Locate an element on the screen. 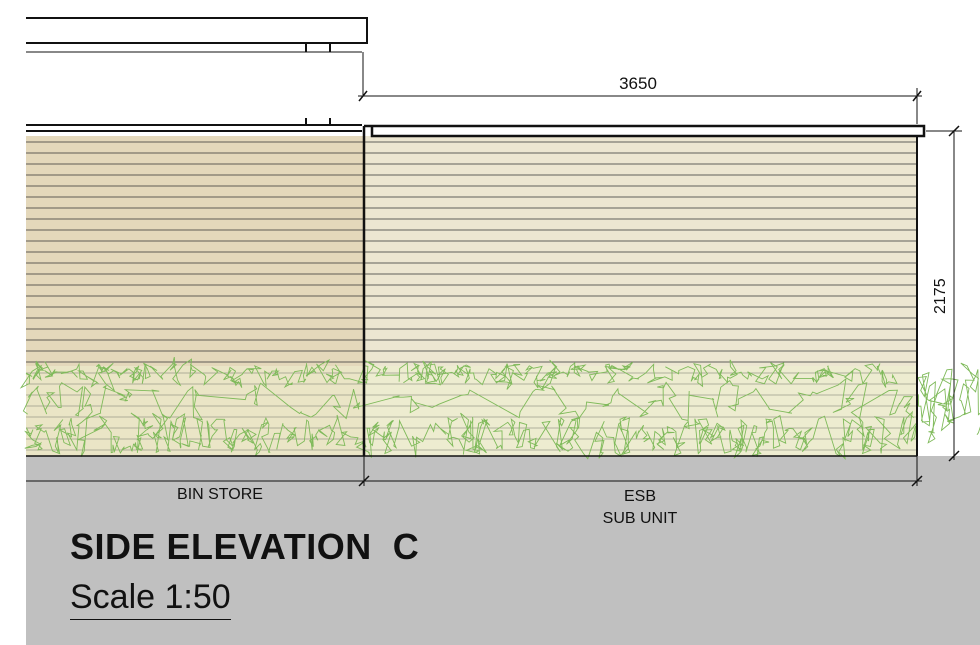  roof-coping is located at coordinates (476, 128).